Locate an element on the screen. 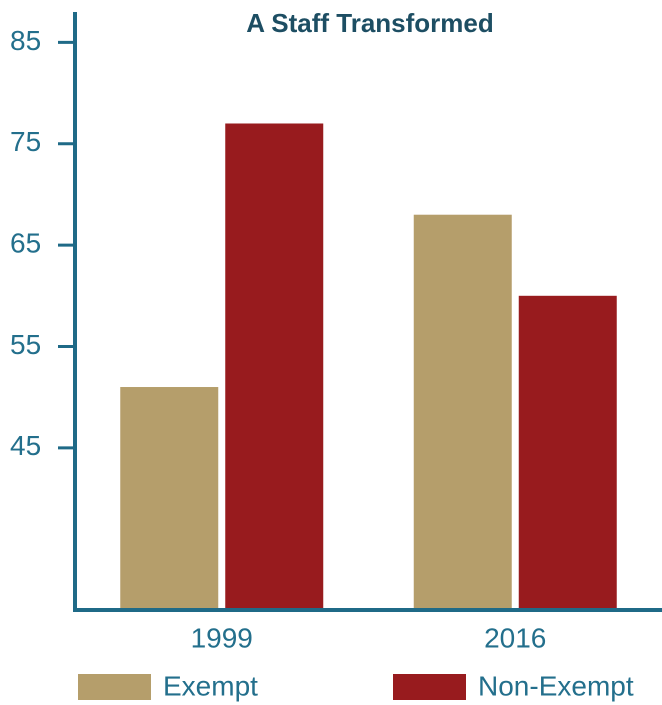  legend-label: Non-Exempt is located at coordinates (556, 685).